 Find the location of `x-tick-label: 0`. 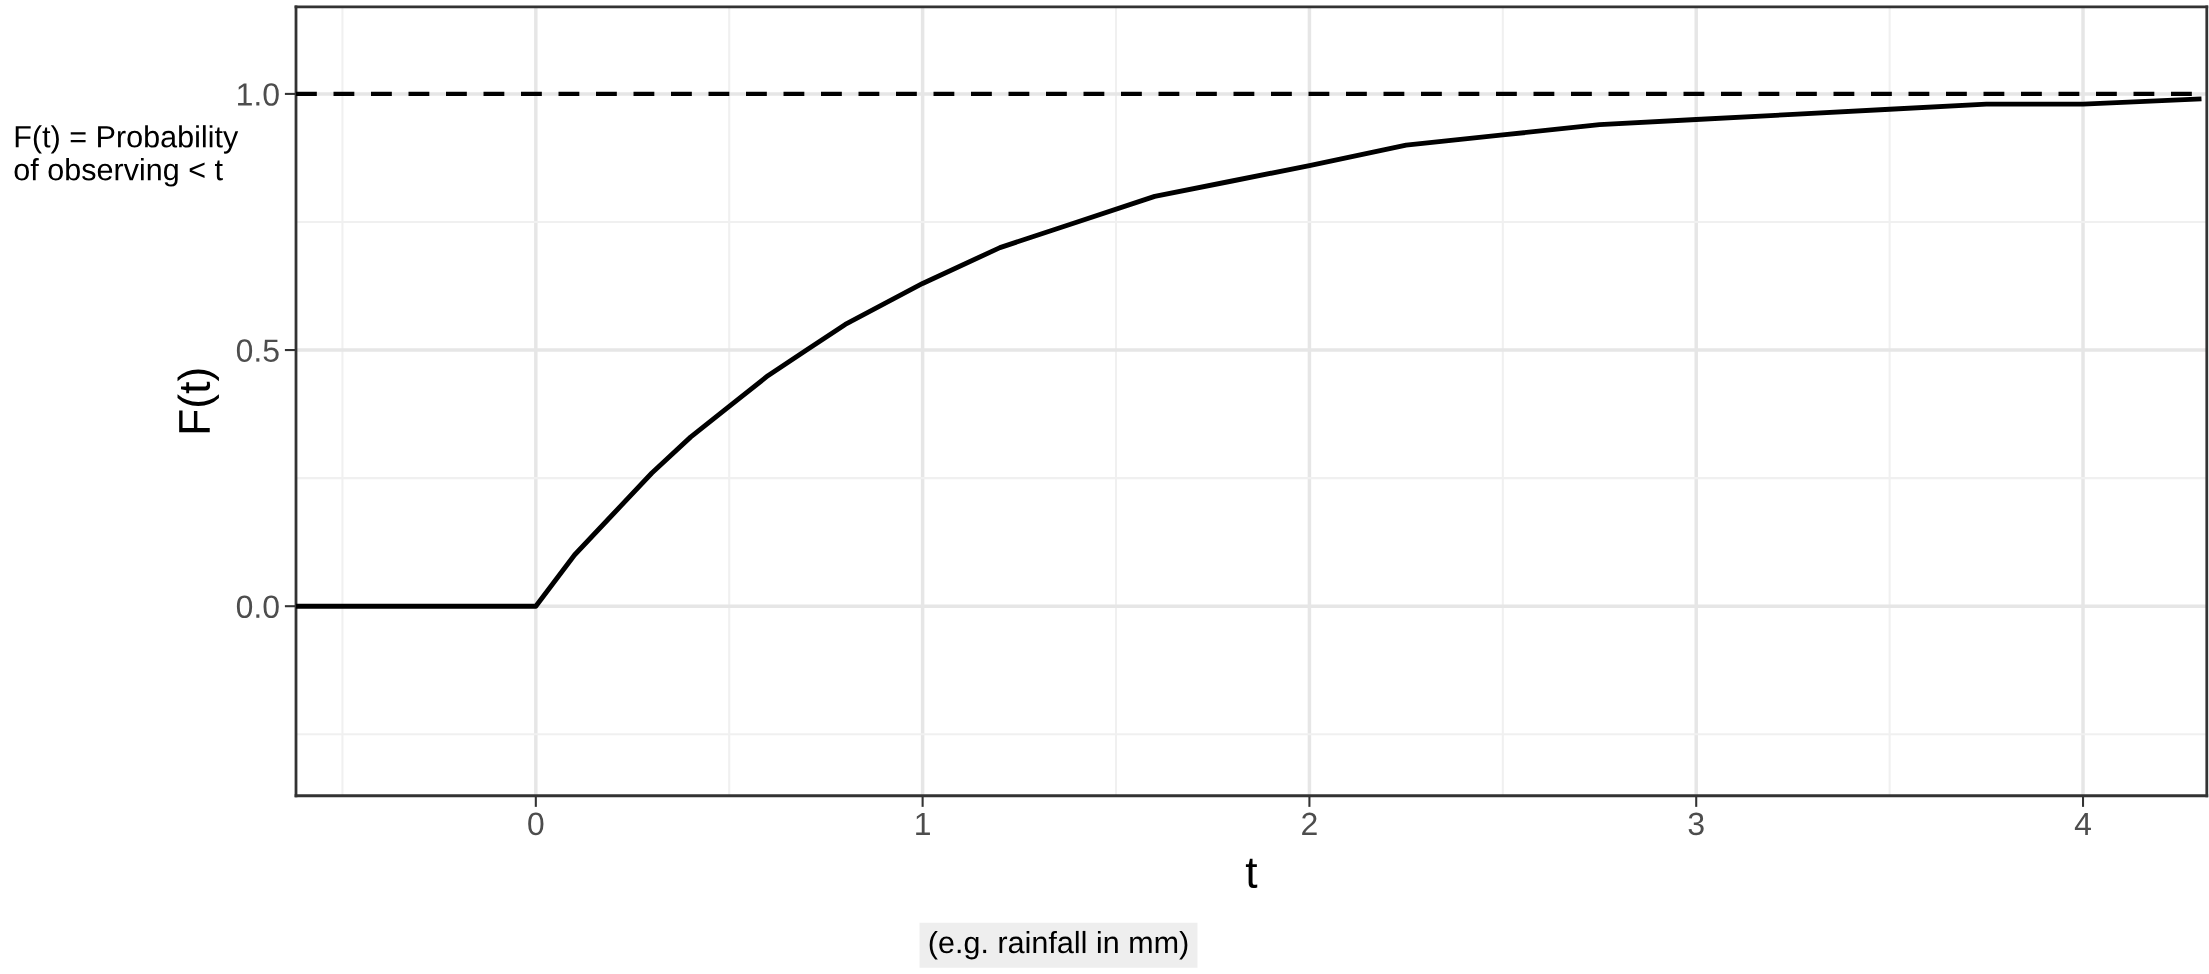

x-tick-label: 0 is located at coordinates (536, 824).